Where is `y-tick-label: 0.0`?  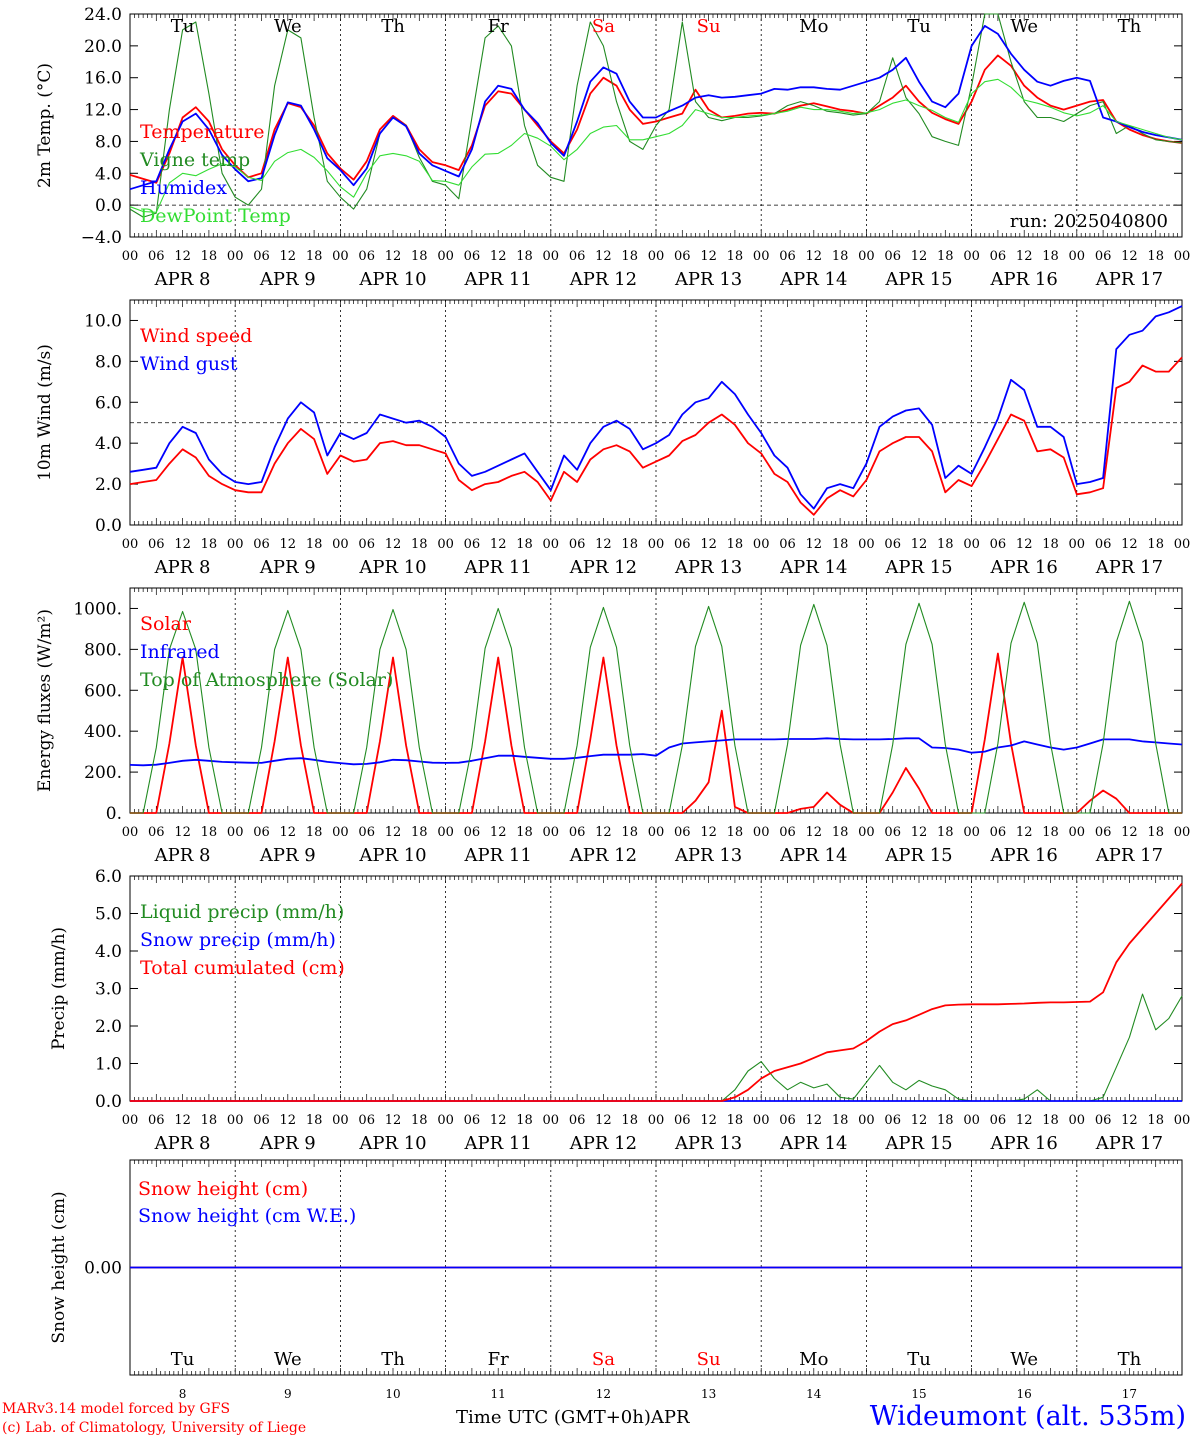 y-tick-label: 0.0 is located at coordinates (108, 526).